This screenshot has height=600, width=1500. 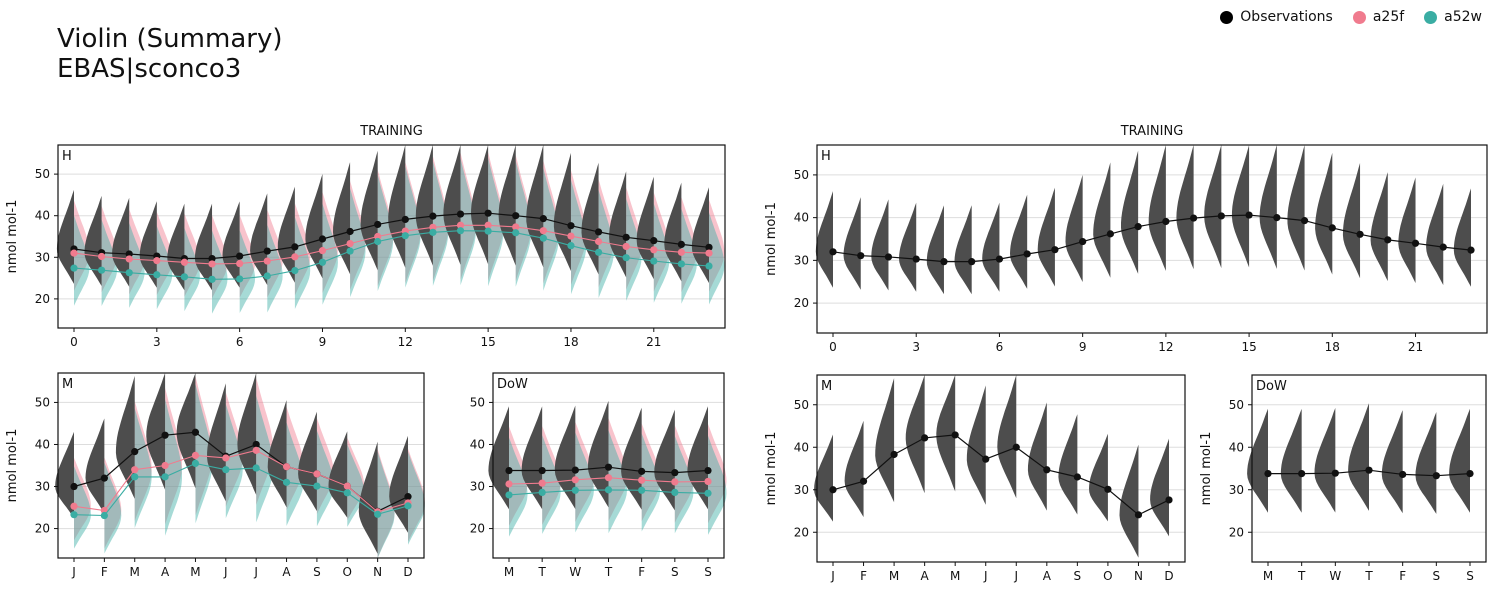 I want to click on figure-title: Violin (Summary) EBAS|sconco3, so click(x=169, y=54).